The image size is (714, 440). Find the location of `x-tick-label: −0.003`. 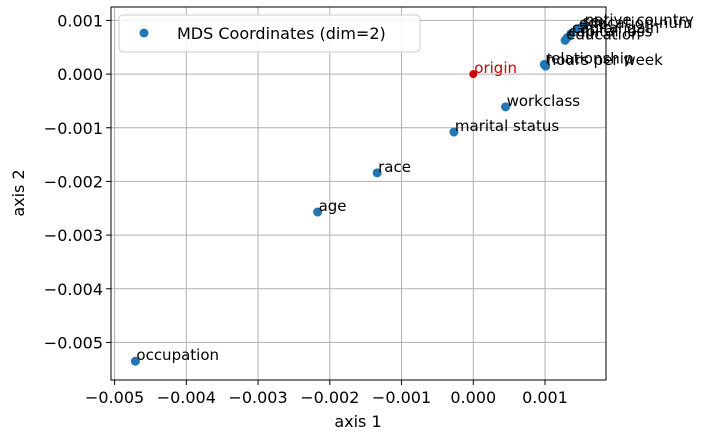

x-tick-label: −0.003 is located at coordinates (257, 397).